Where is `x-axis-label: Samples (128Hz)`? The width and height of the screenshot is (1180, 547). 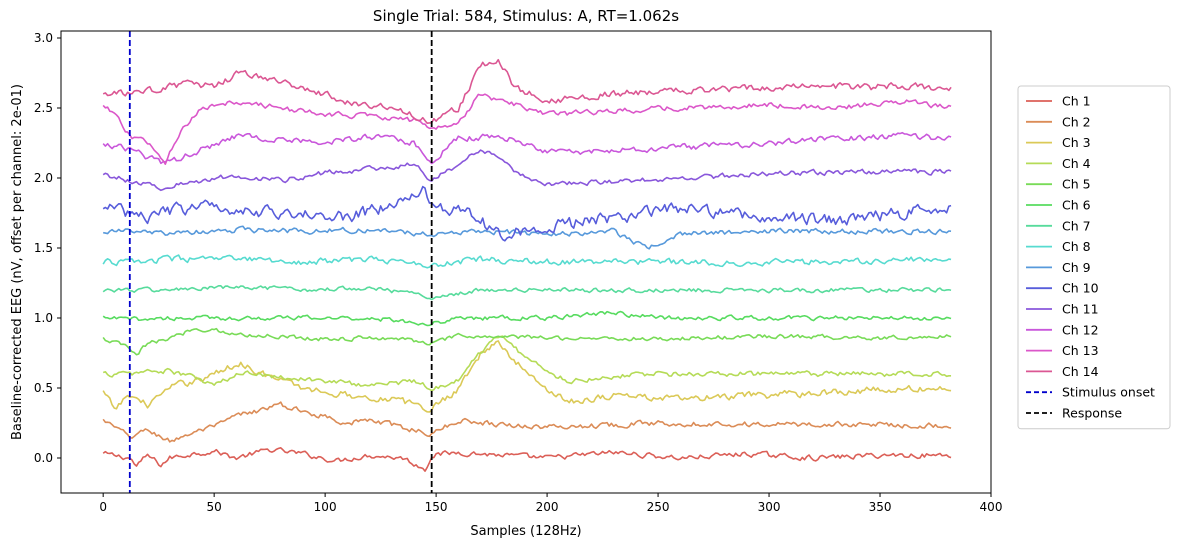 x-axis-label: Samples (128Hz) is located at coordinates (525, 531).